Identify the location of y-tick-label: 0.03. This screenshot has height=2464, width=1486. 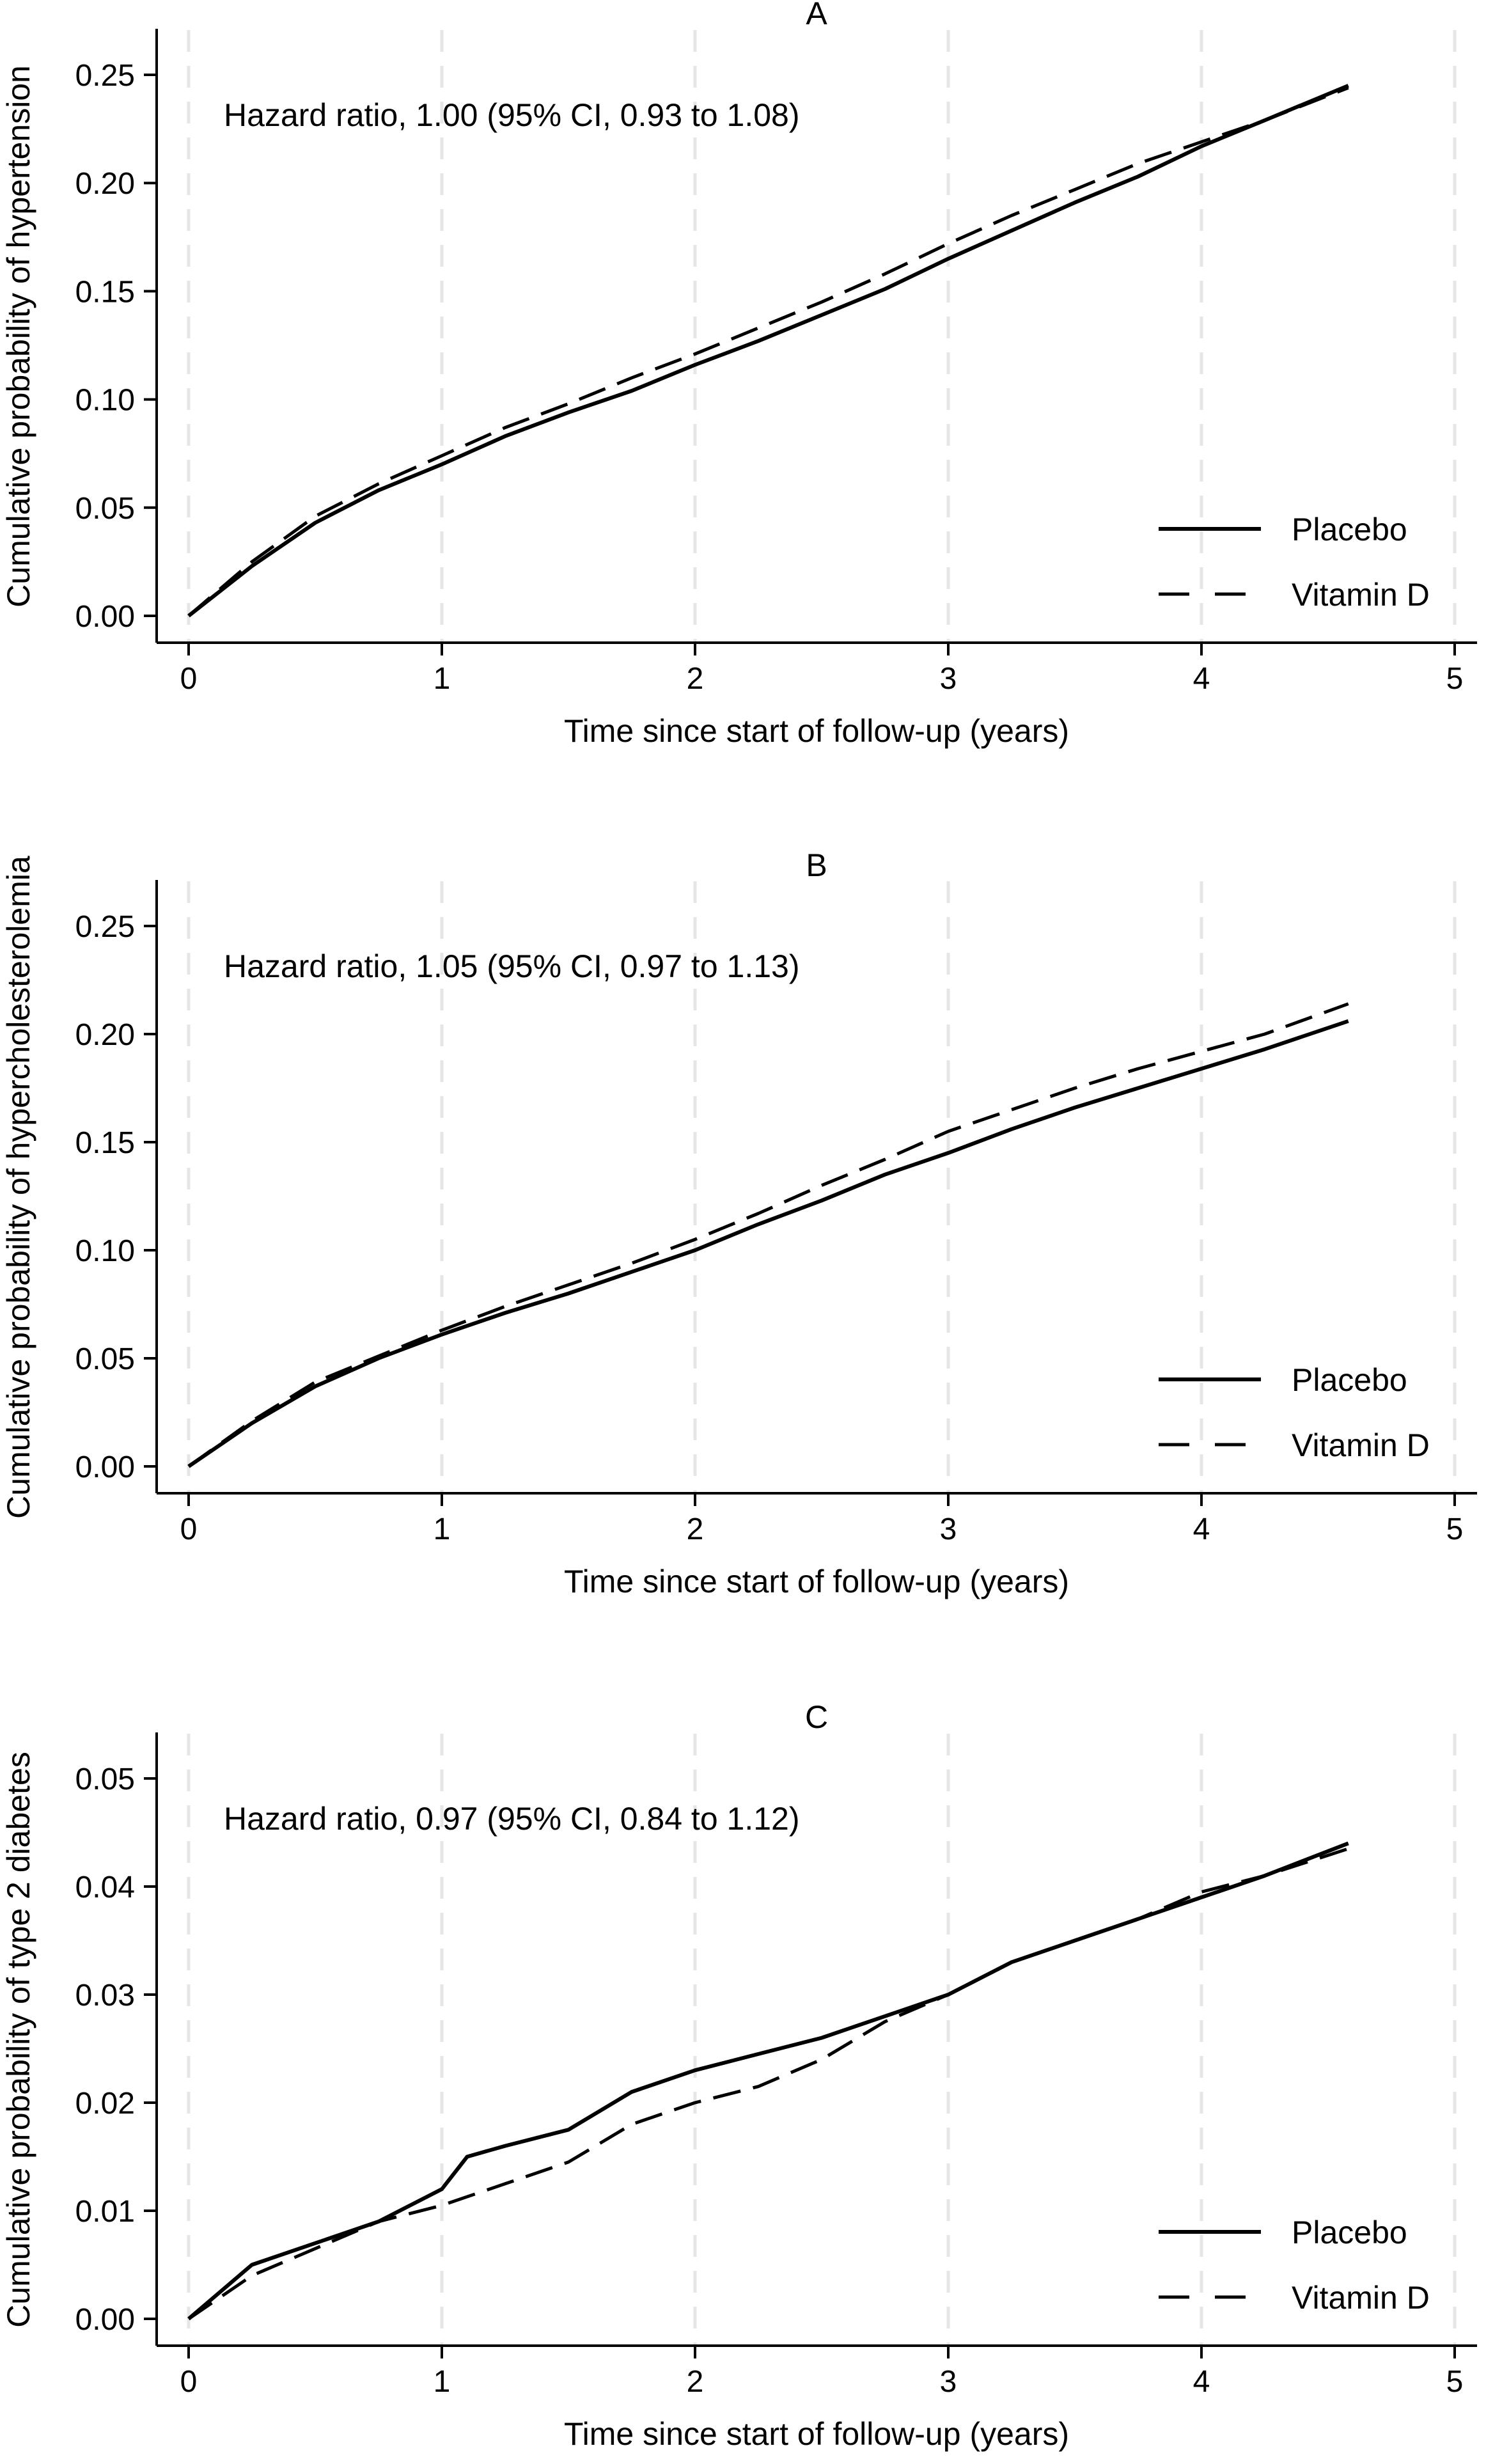
(105, 1996).